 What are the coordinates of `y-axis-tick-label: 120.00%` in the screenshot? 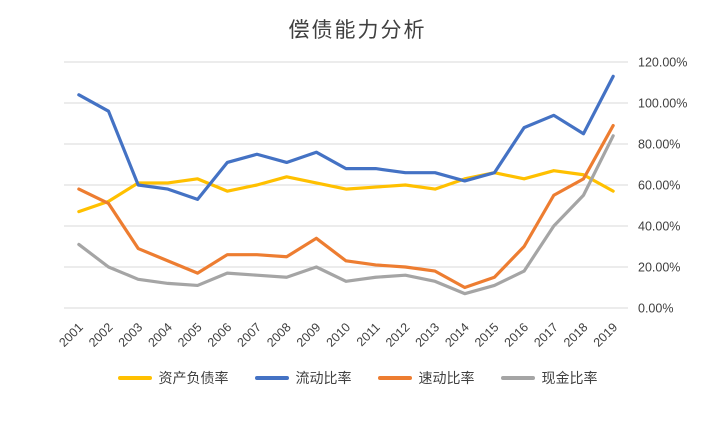 It's located at (662, 63).